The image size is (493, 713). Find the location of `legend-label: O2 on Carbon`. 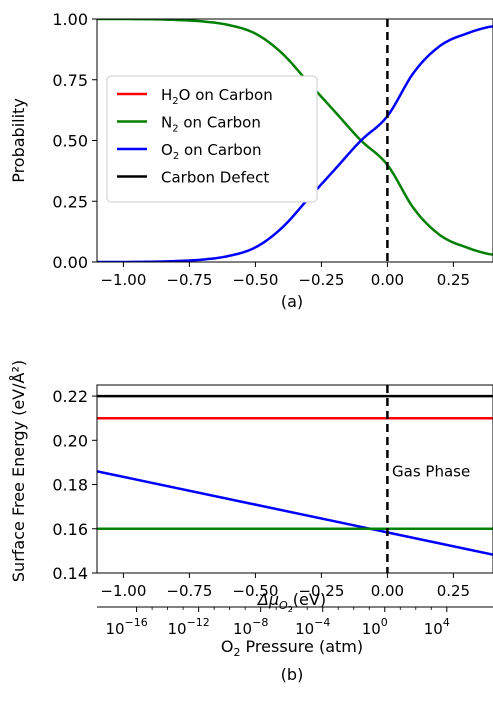

legend-label: O2 on Carbon is located at coordinates (211, 151).